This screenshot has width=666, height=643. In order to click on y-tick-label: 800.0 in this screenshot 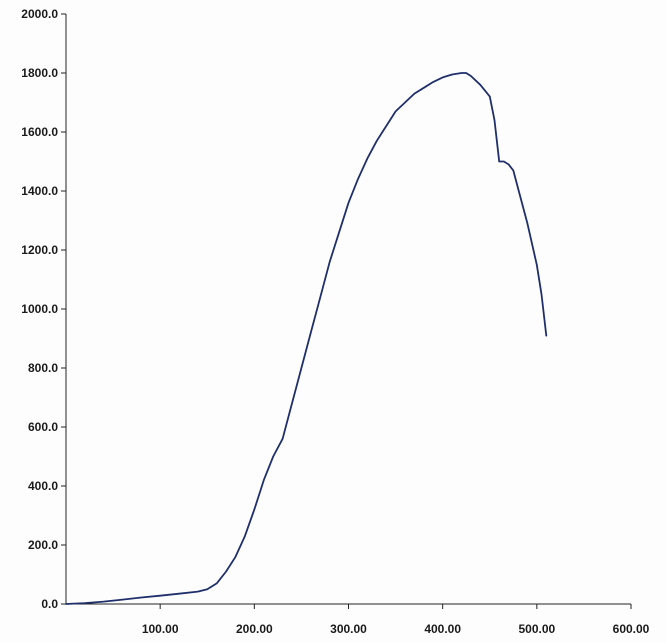, I will do `click(43, 368)`.